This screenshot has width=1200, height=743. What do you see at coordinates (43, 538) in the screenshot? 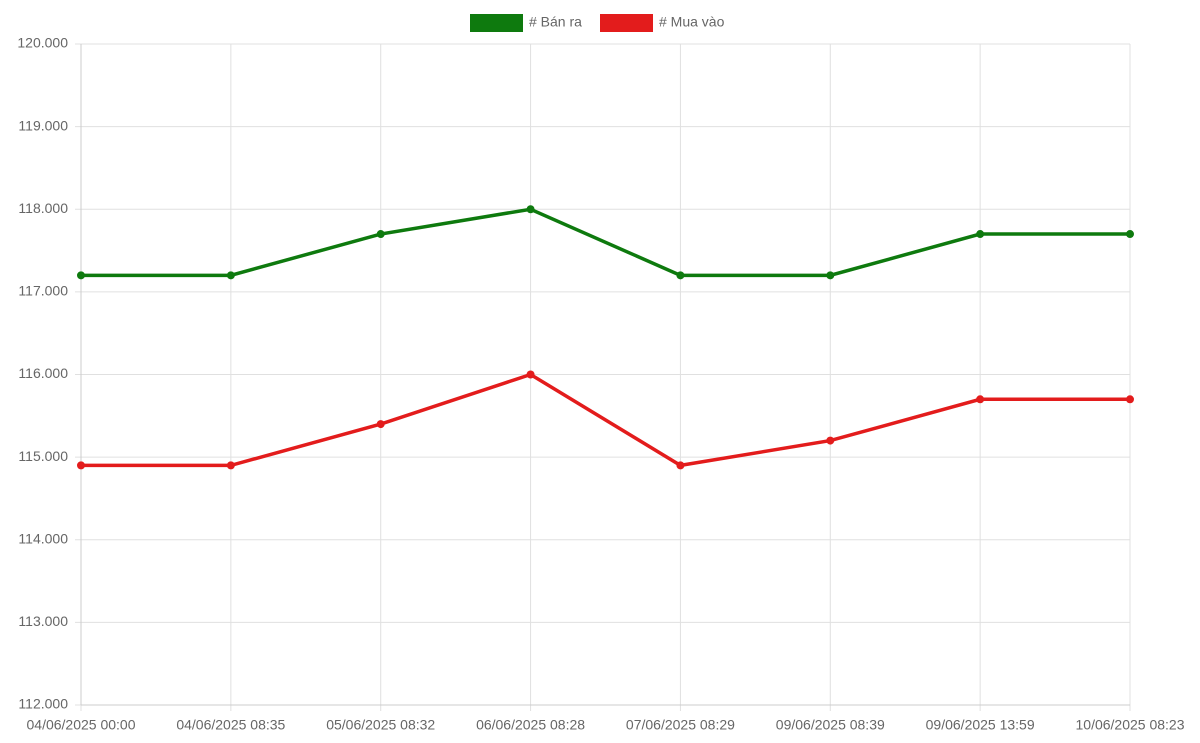
I see `y-tick-label: 114.000` at bounding box center [43, 538].